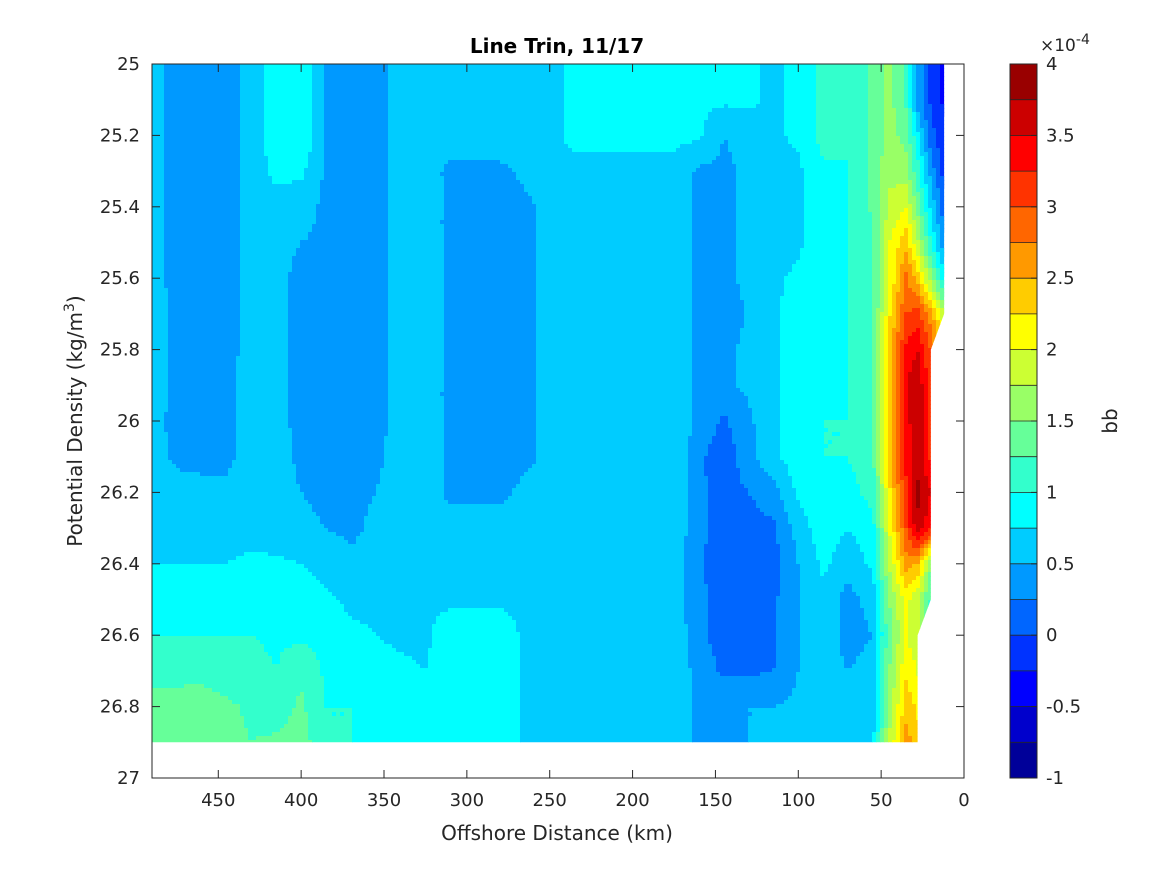 The image size is (1167, 879). What do you see at coordinates (120, 564) in the screenshot?
I see `y-tick-label: 26.4` at bounding box center [120, 564].